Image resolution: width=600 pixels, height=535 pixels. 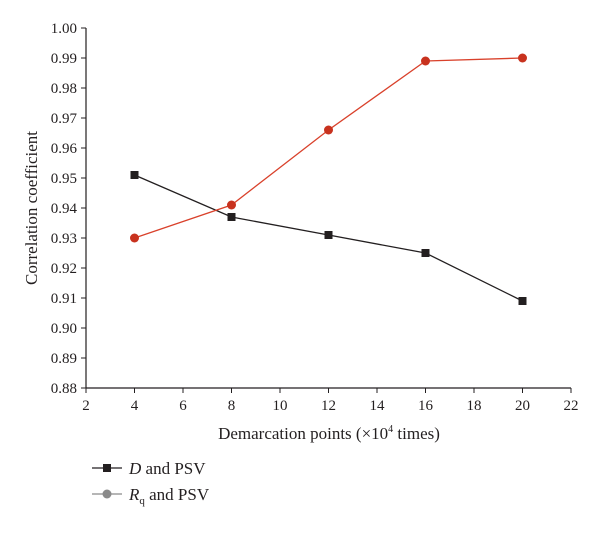 I want to click on x-axis-title-prefix: Demarcation points (×10, so click(x=303, y=433).